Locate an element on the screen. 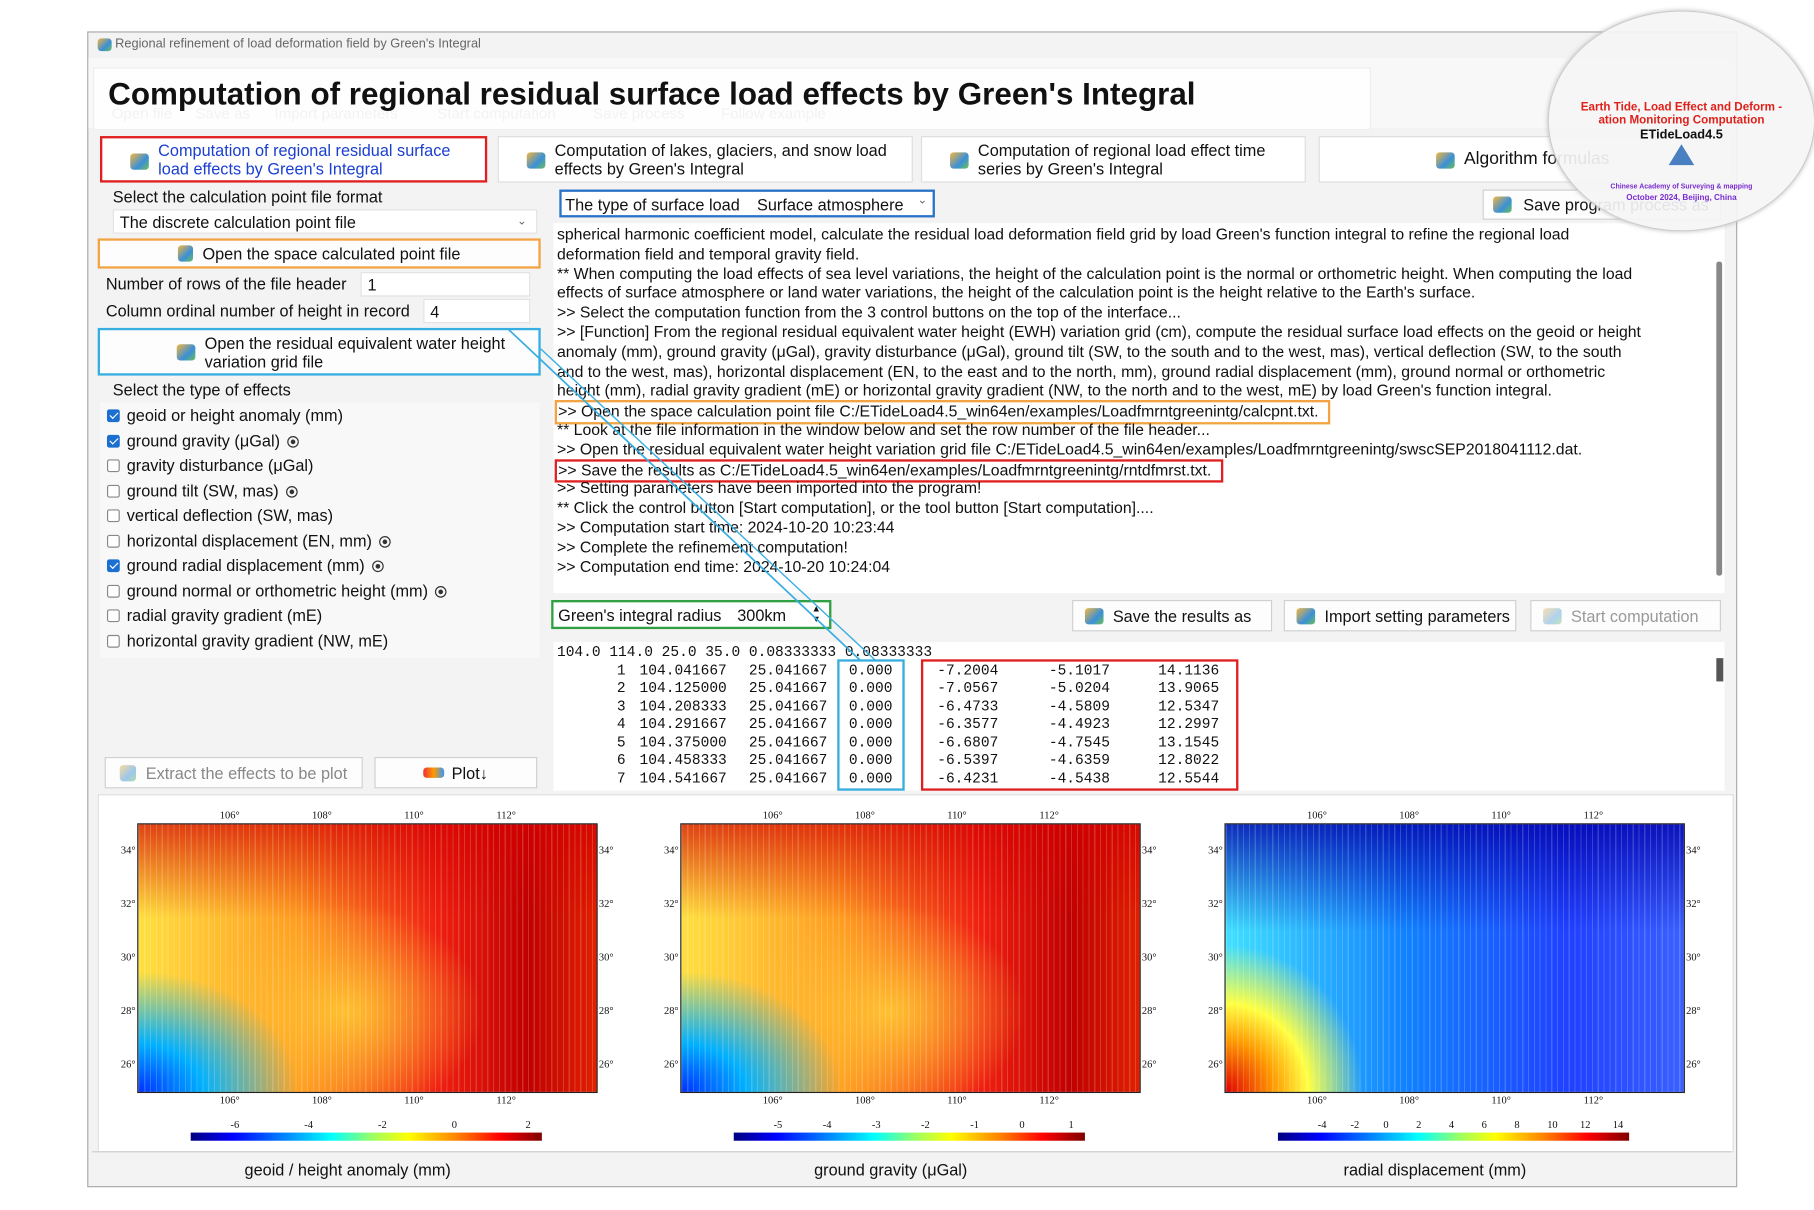 The height and width of the screenshot is (1210, 1814). colorbar-label: 0 is located at coordinates (1386, 1124).